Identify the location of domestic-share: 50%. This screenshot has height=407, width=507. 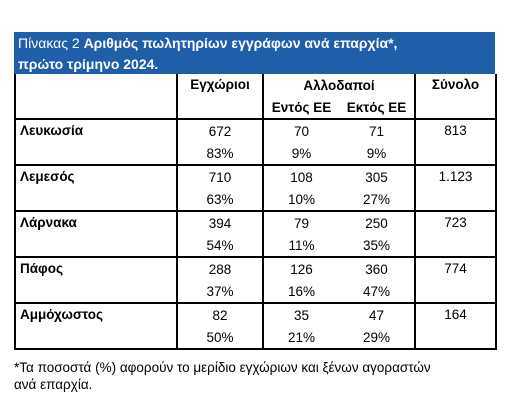
(220, 337).